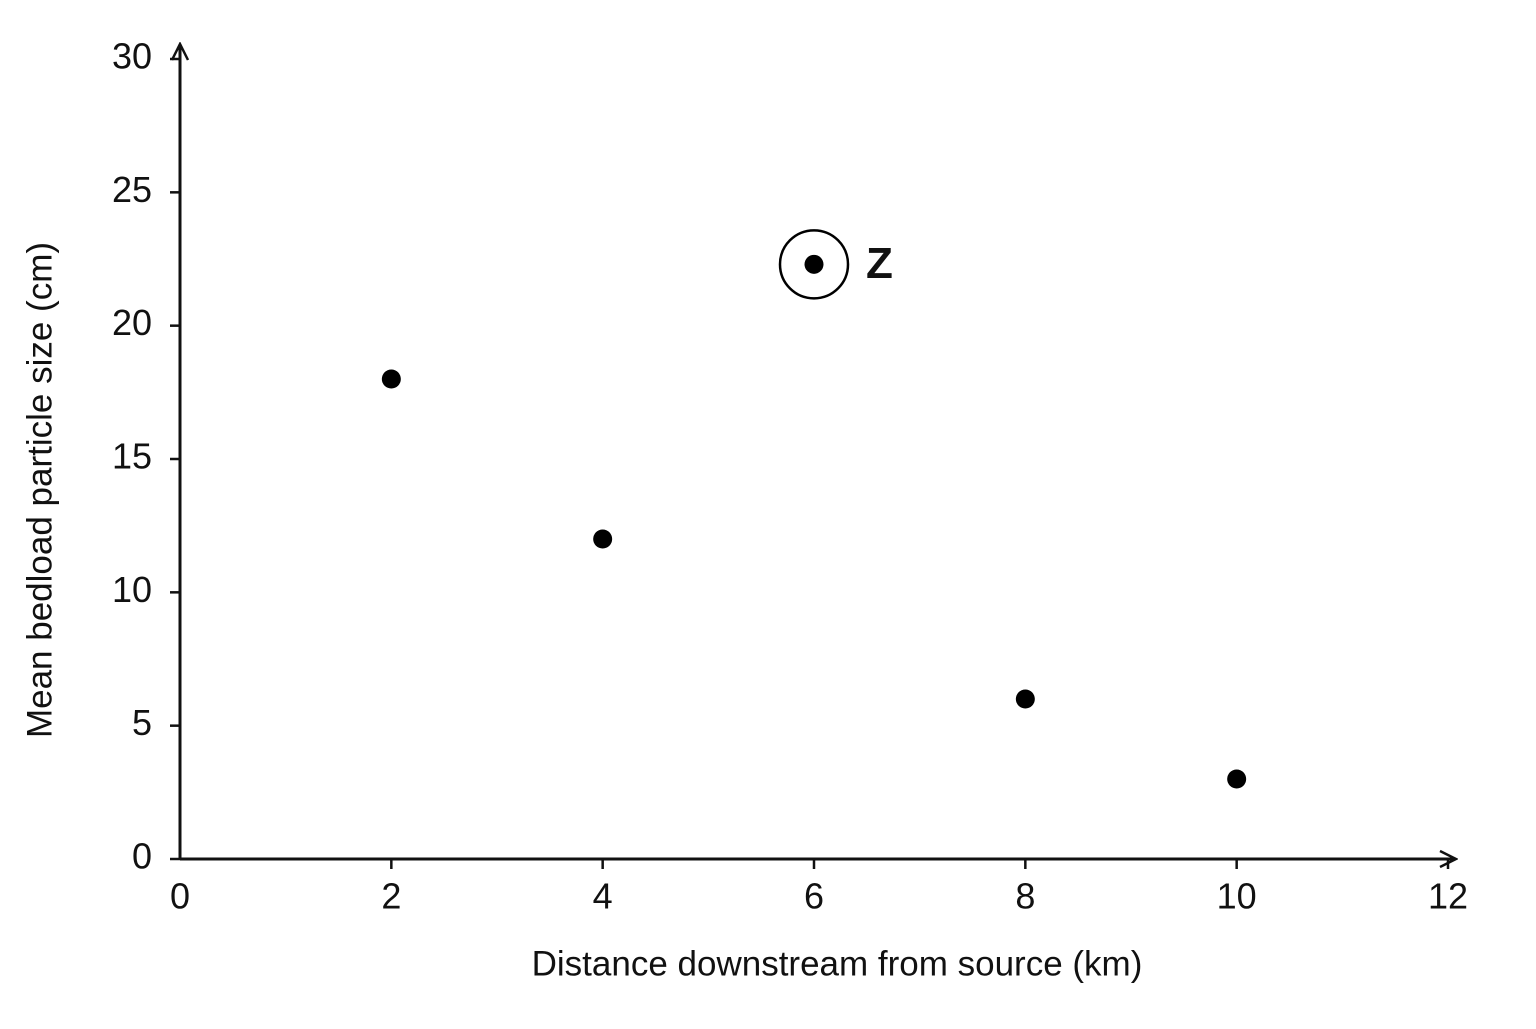  What do you see at coordinates (132, 322) in the screenshot?
I see `y-tick-label: 20` at bounding box center [132, 322].